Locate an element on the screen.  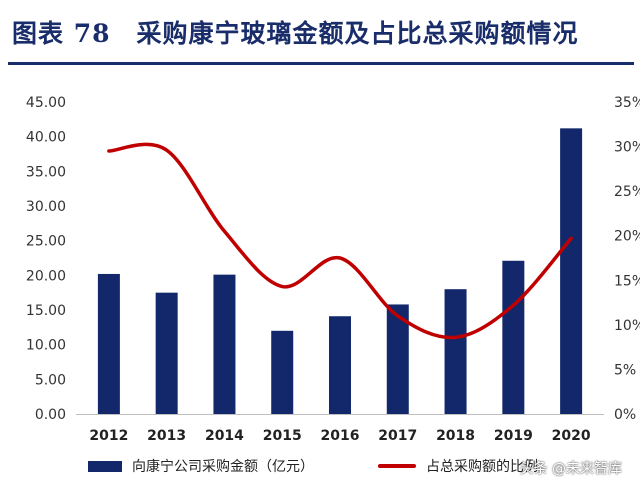
legend-item-bar: 向康宁公司采购金额（亿元） is located at coordinates (201, 466).